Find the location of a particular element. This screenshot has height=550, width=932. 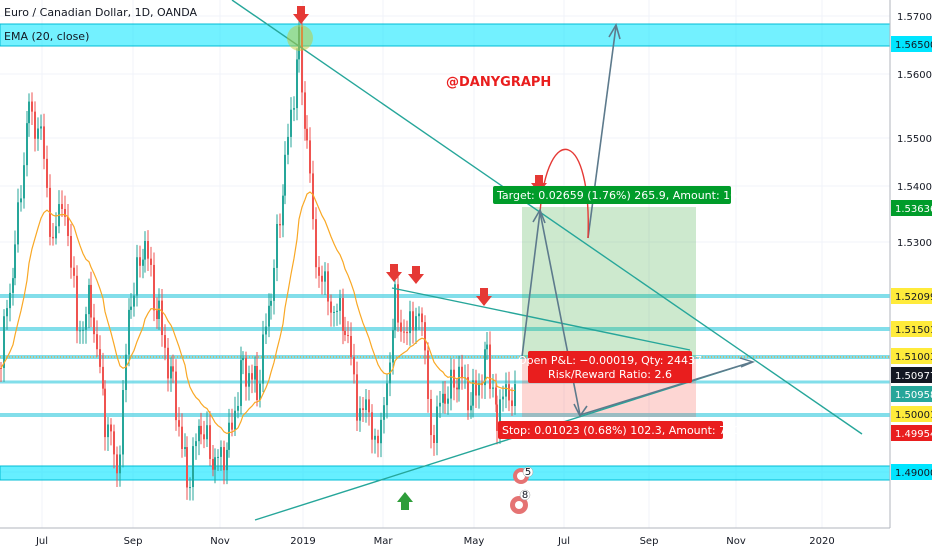

time-tick-label: Mar is located at coordinates (384, 541).